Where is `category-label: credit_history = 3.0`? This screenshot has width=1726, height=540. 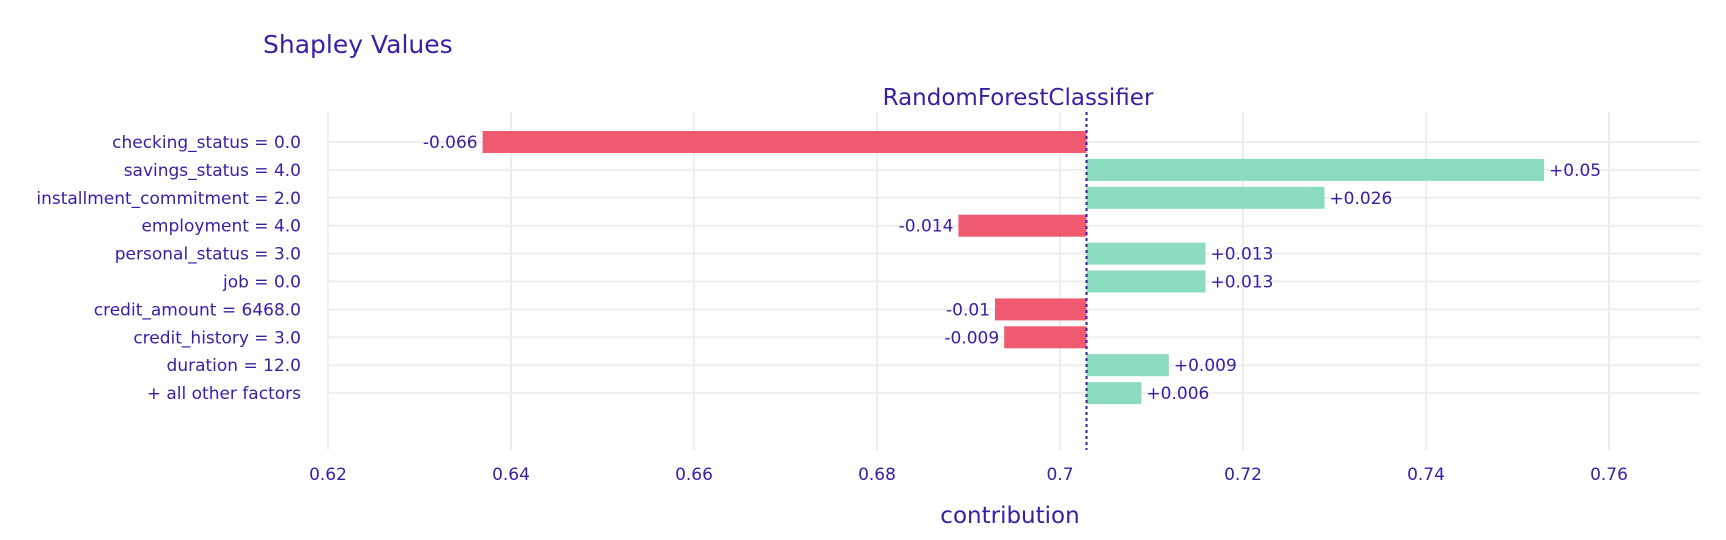 category-label: credit_history = 3.0 is located at coordinates (217, 338).